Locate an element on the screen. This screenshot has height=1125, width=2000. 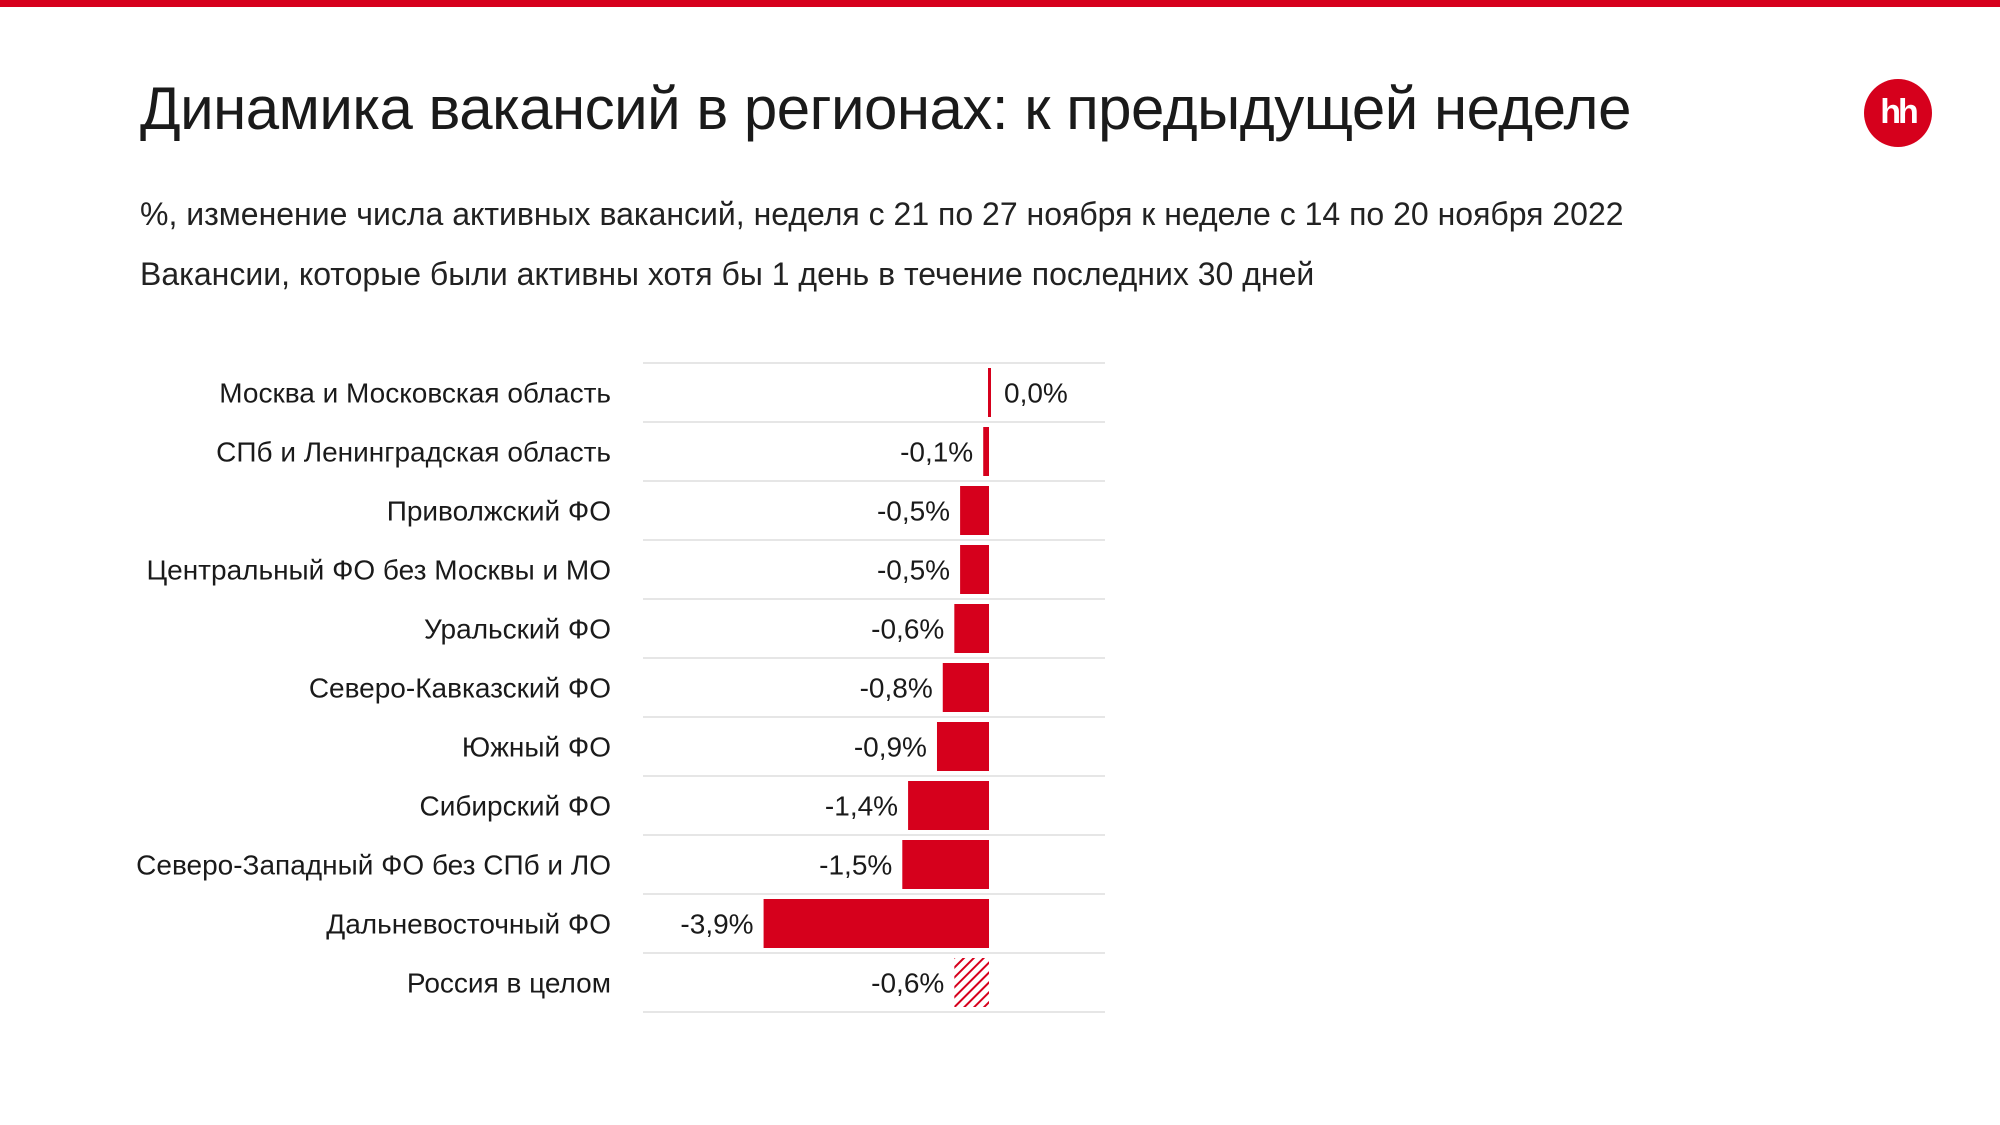
top-accent-bar is located at coordinates (1000, 3).